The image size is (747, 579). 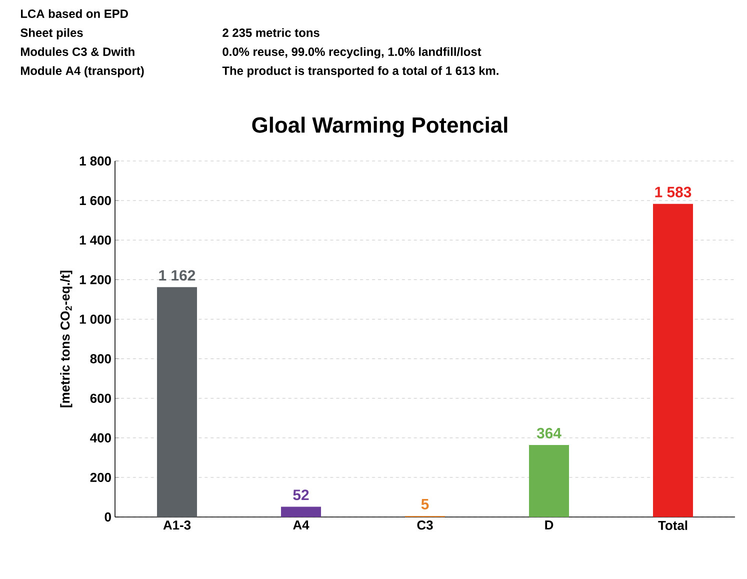 What do you see at coordinates (100, 437) in the screenshot?
I see `y-tick-label: 400` at bounding box center [100, 437].